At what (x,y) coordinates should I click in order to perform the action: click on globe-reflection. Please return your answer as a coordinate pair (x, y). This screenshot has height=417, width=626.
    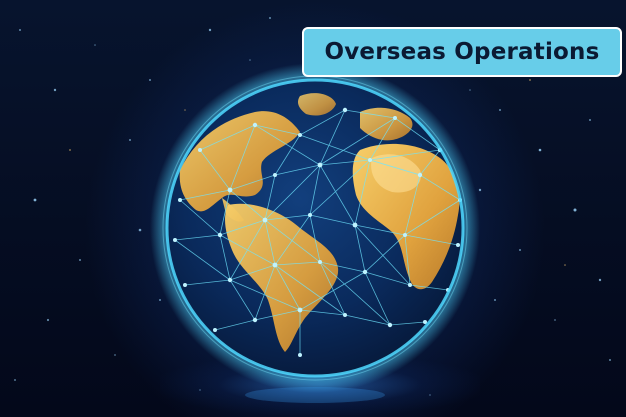
    Looking at the image, I should click on (315, 395).